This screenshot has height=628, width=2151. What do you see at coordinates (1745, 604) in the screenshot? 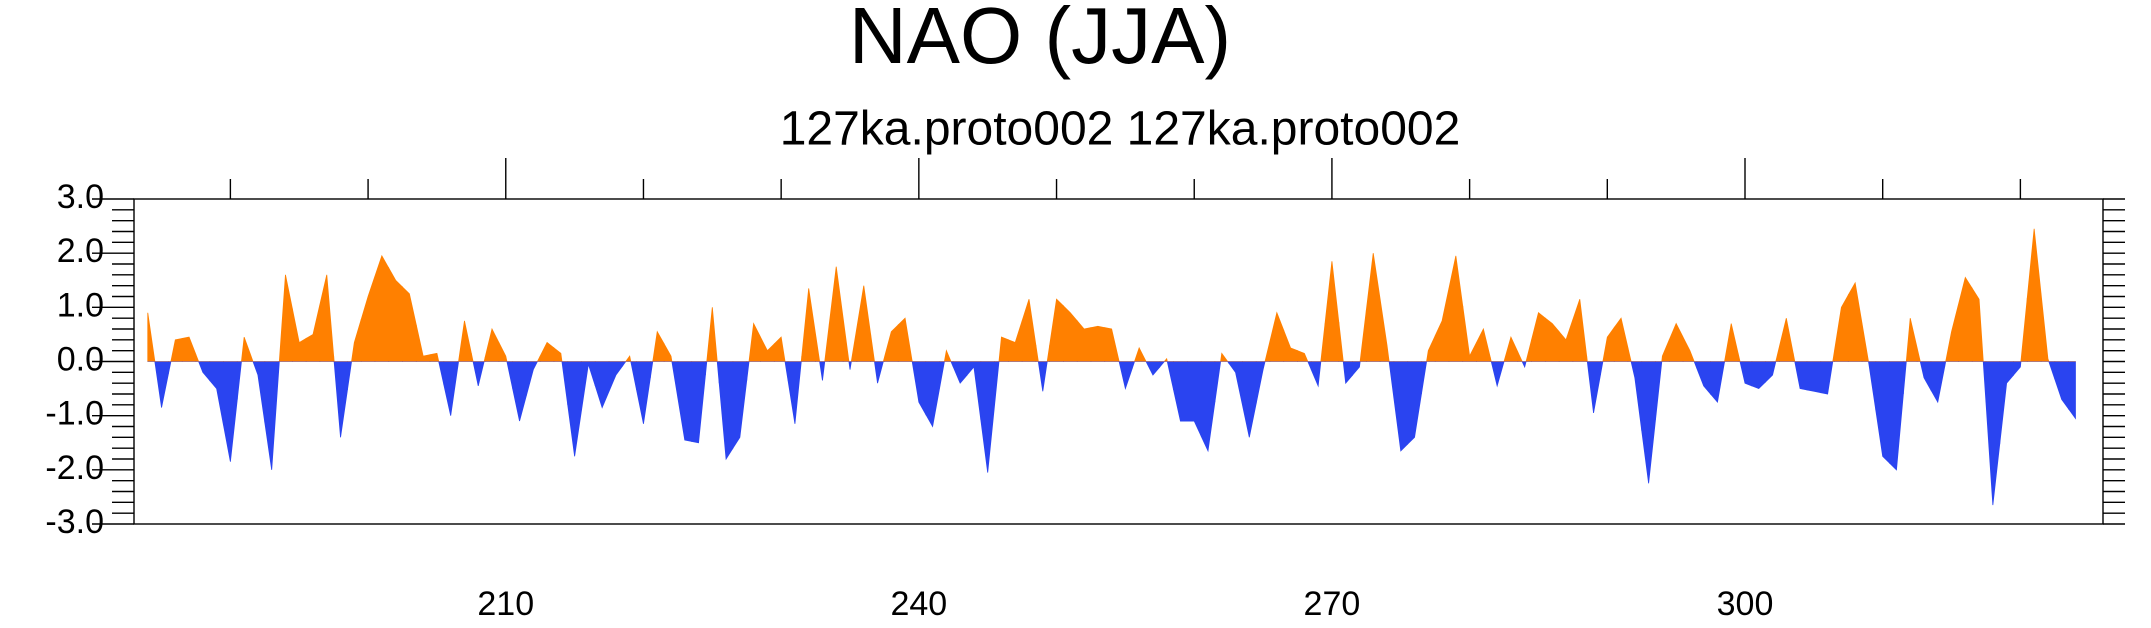
I see `x-tick-label: 300` at bounding box center [1745, 604].